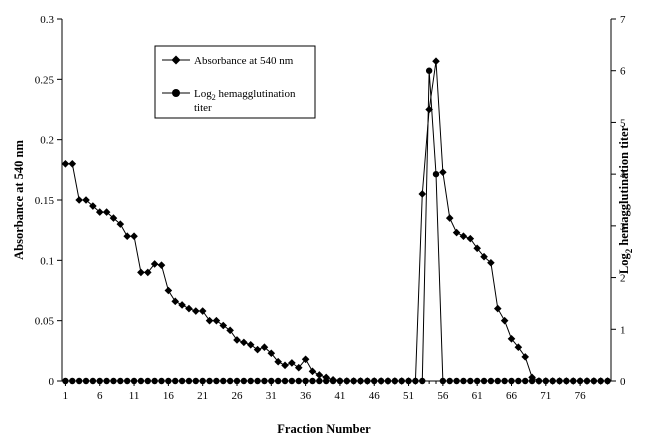  Describe the element at coordinates (629, 250) in the screenshot. I see `y-axis-title-right-subscript: 2` at that location.